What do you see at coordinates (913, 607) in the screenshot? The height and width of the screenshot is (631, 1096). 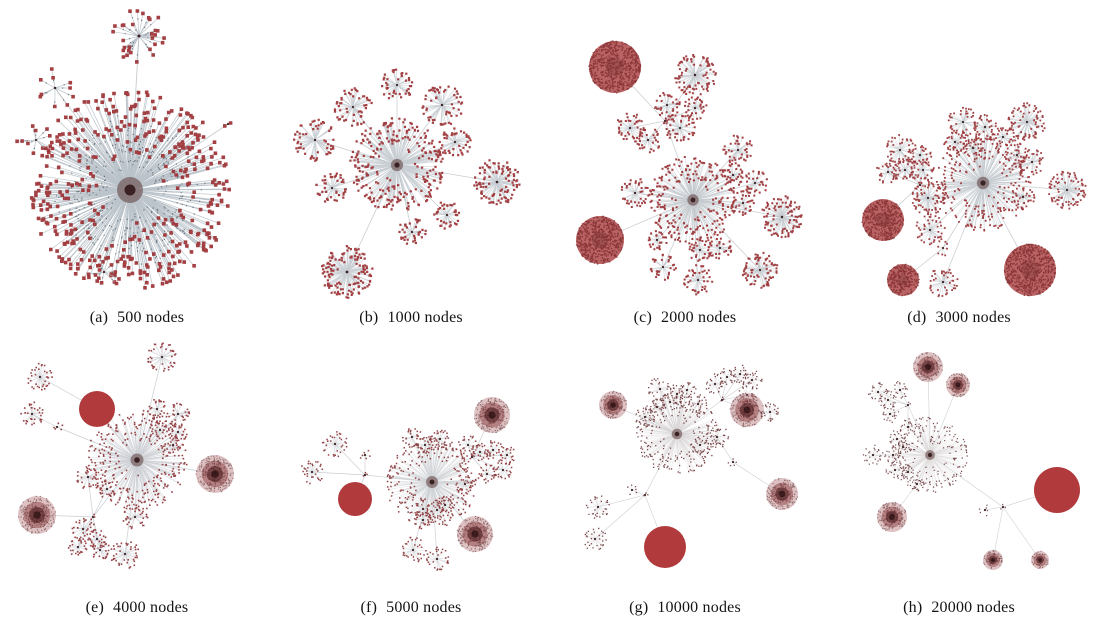 I see `caption-label: (h)` at bounding box center [913, 607].